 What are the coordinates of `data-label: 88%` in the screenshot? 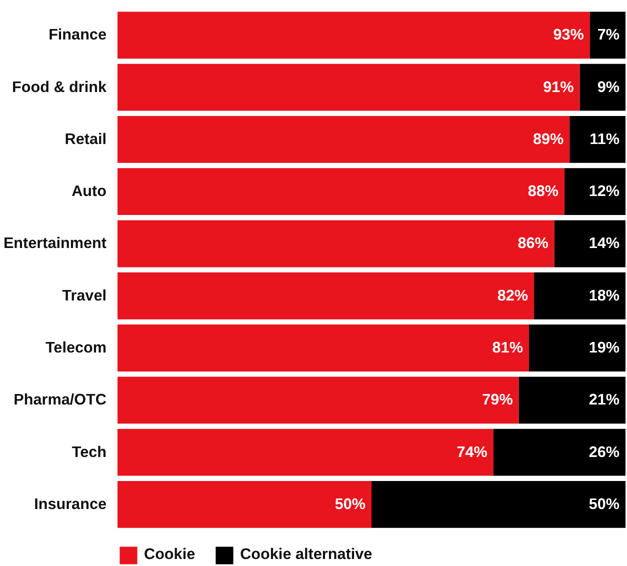 It's located at (543, 191).